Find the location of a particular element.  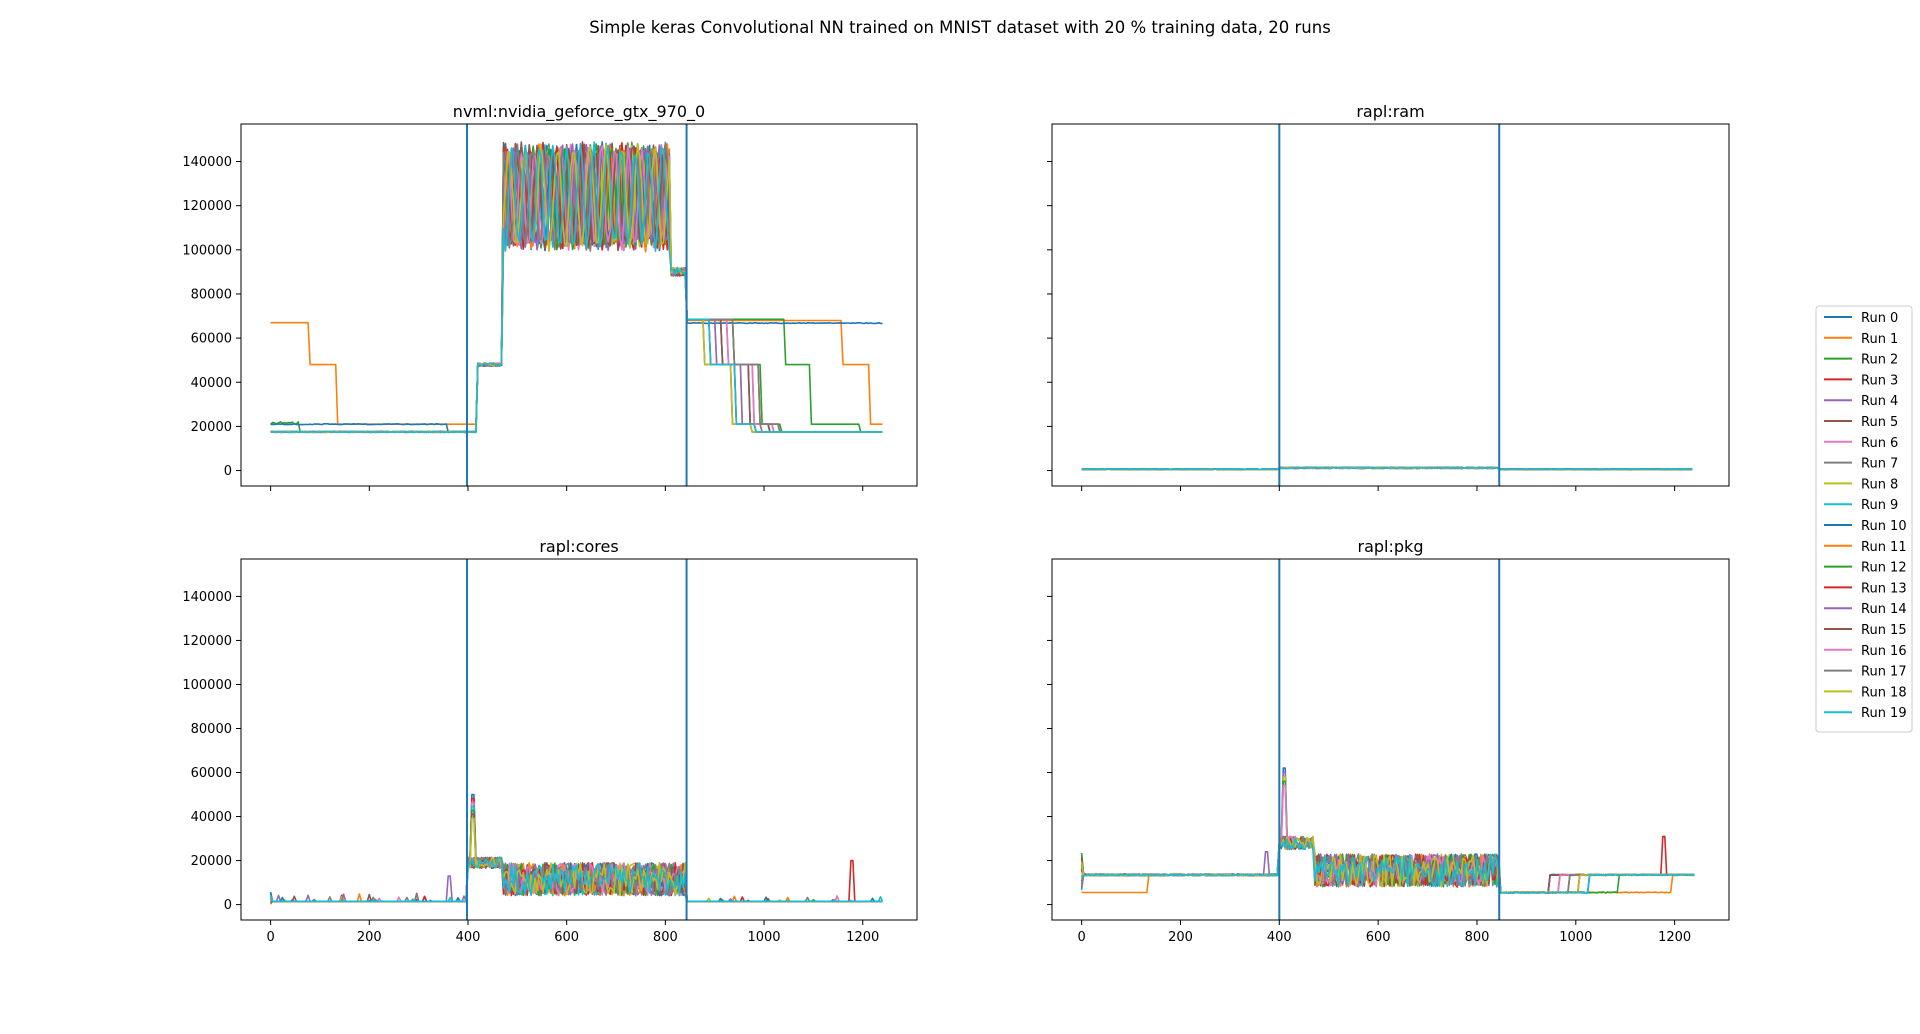

panel-title: rapl:ram is located at coordinates (1390, 111).